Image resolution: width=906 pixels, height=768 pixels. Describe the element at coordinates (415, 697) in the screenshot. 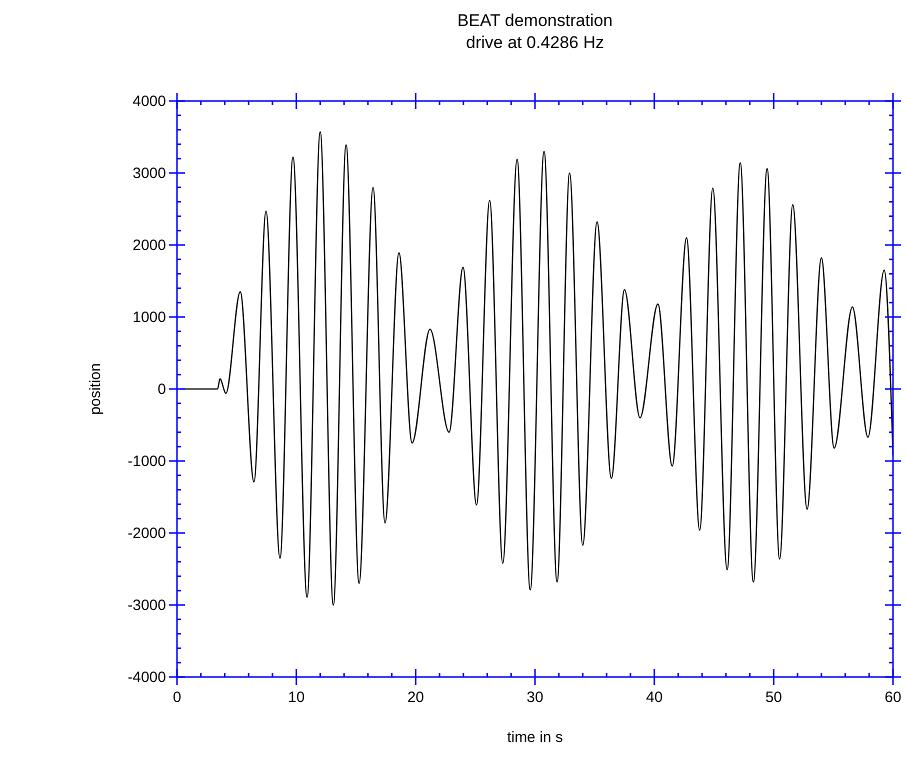

I see `x-tick-label: 20` at that location.